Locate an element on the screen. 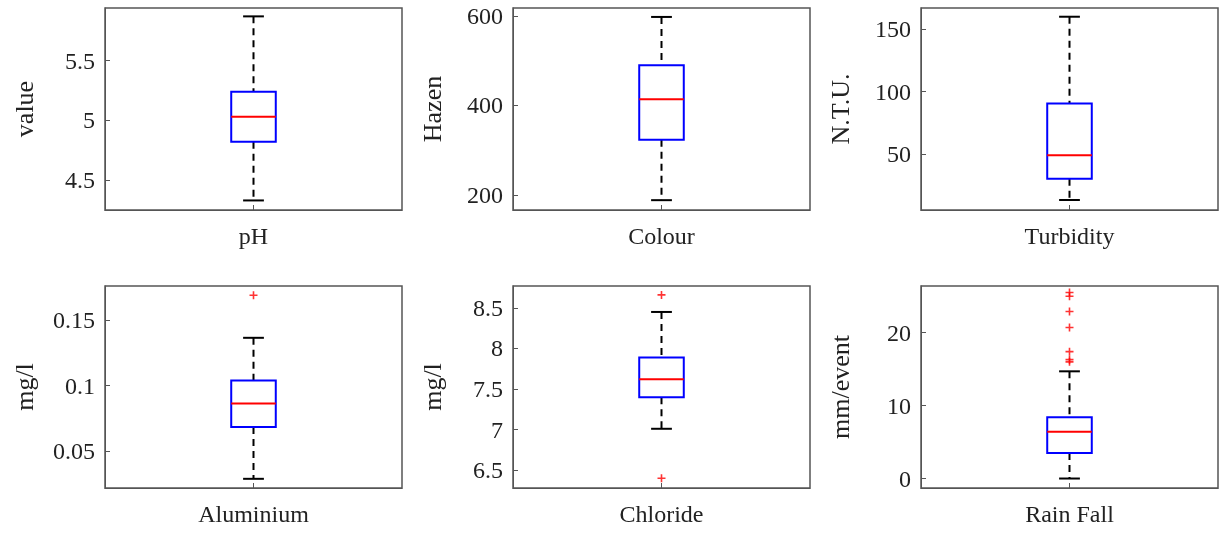 Image resolution: width=1225 pixels, height=550 pixels. y-tick-label: 200 is located at coordinates (485, 194).